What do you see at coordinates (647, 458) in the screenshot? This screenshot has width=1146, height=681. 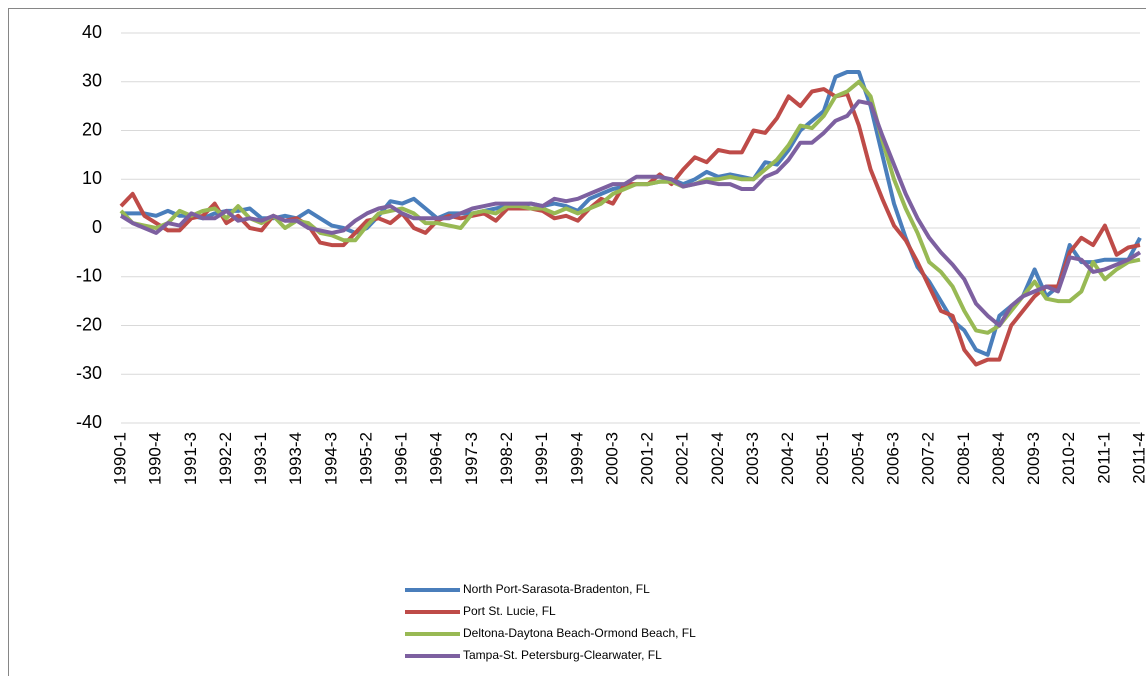 I see `x-tick-label: 2001-2` at bounding box center [647, 458].